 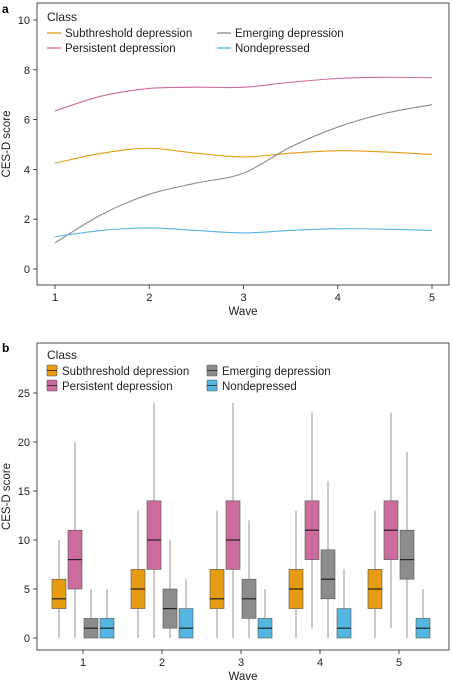 What do you see at coordinates (27, 220) in the screenshot?
I see `y-tick-label: 2` at bounding box center [27, 220].